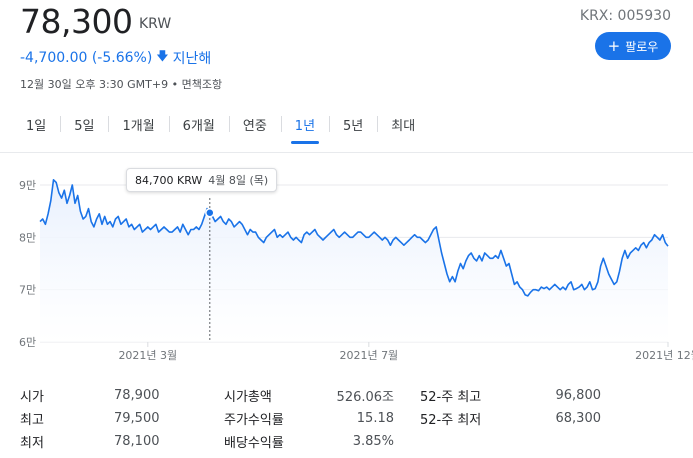 This screenshot has width=693, height=458. I want to click on change-value: -4,700.00 (-5.66%), so click(86, 57).